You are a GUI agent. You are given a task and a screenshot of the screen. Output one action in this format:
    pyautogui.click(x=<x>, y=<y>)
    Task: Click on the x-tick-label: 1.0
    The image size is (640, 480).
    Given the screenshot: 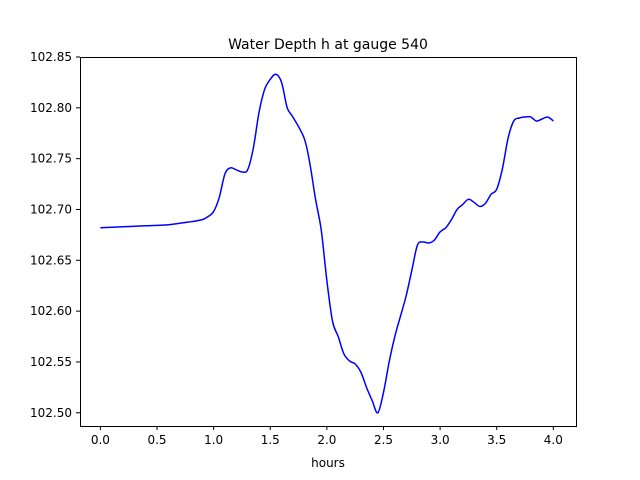 What is the action you would take?
    pyautogui.click(x=213, y=440)
    